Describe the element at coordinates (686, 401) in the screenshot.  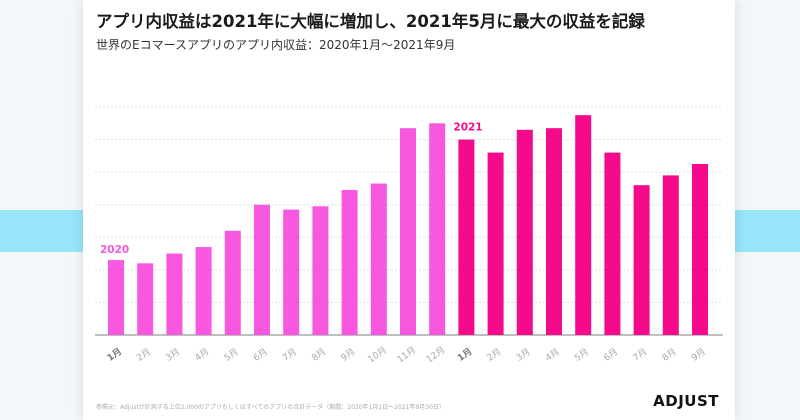
I see `adjust-logo: ADJUST` at that location.